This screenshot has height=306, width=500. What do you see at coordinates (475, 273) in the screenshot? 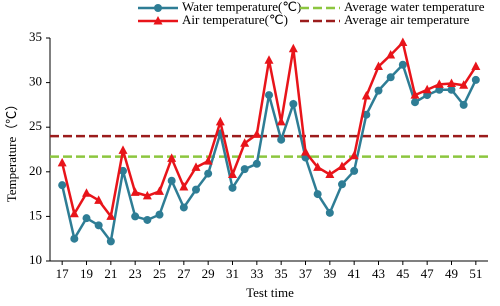
I see `x-tick-label: 51` at bounding box center [475, 273].